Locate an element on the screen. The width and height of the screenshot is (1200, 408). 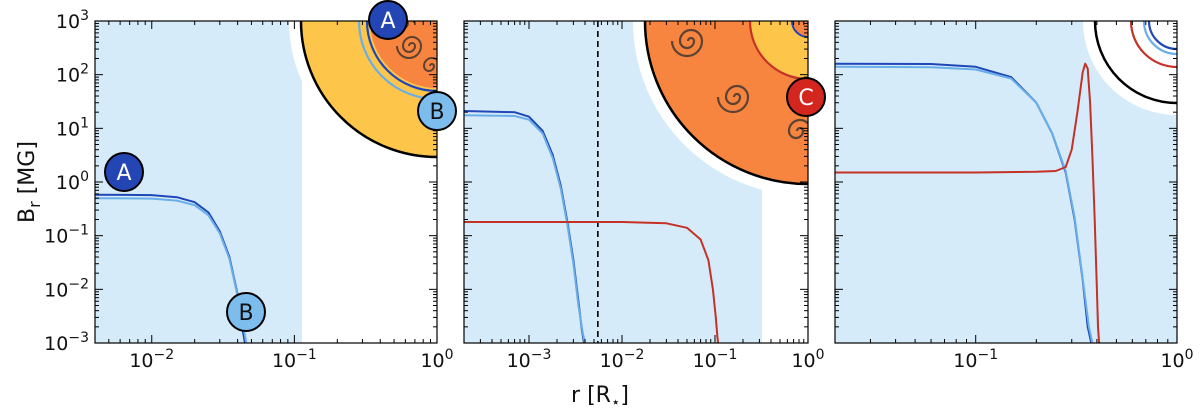
svg-text: C is located at coordinates (805, 98).